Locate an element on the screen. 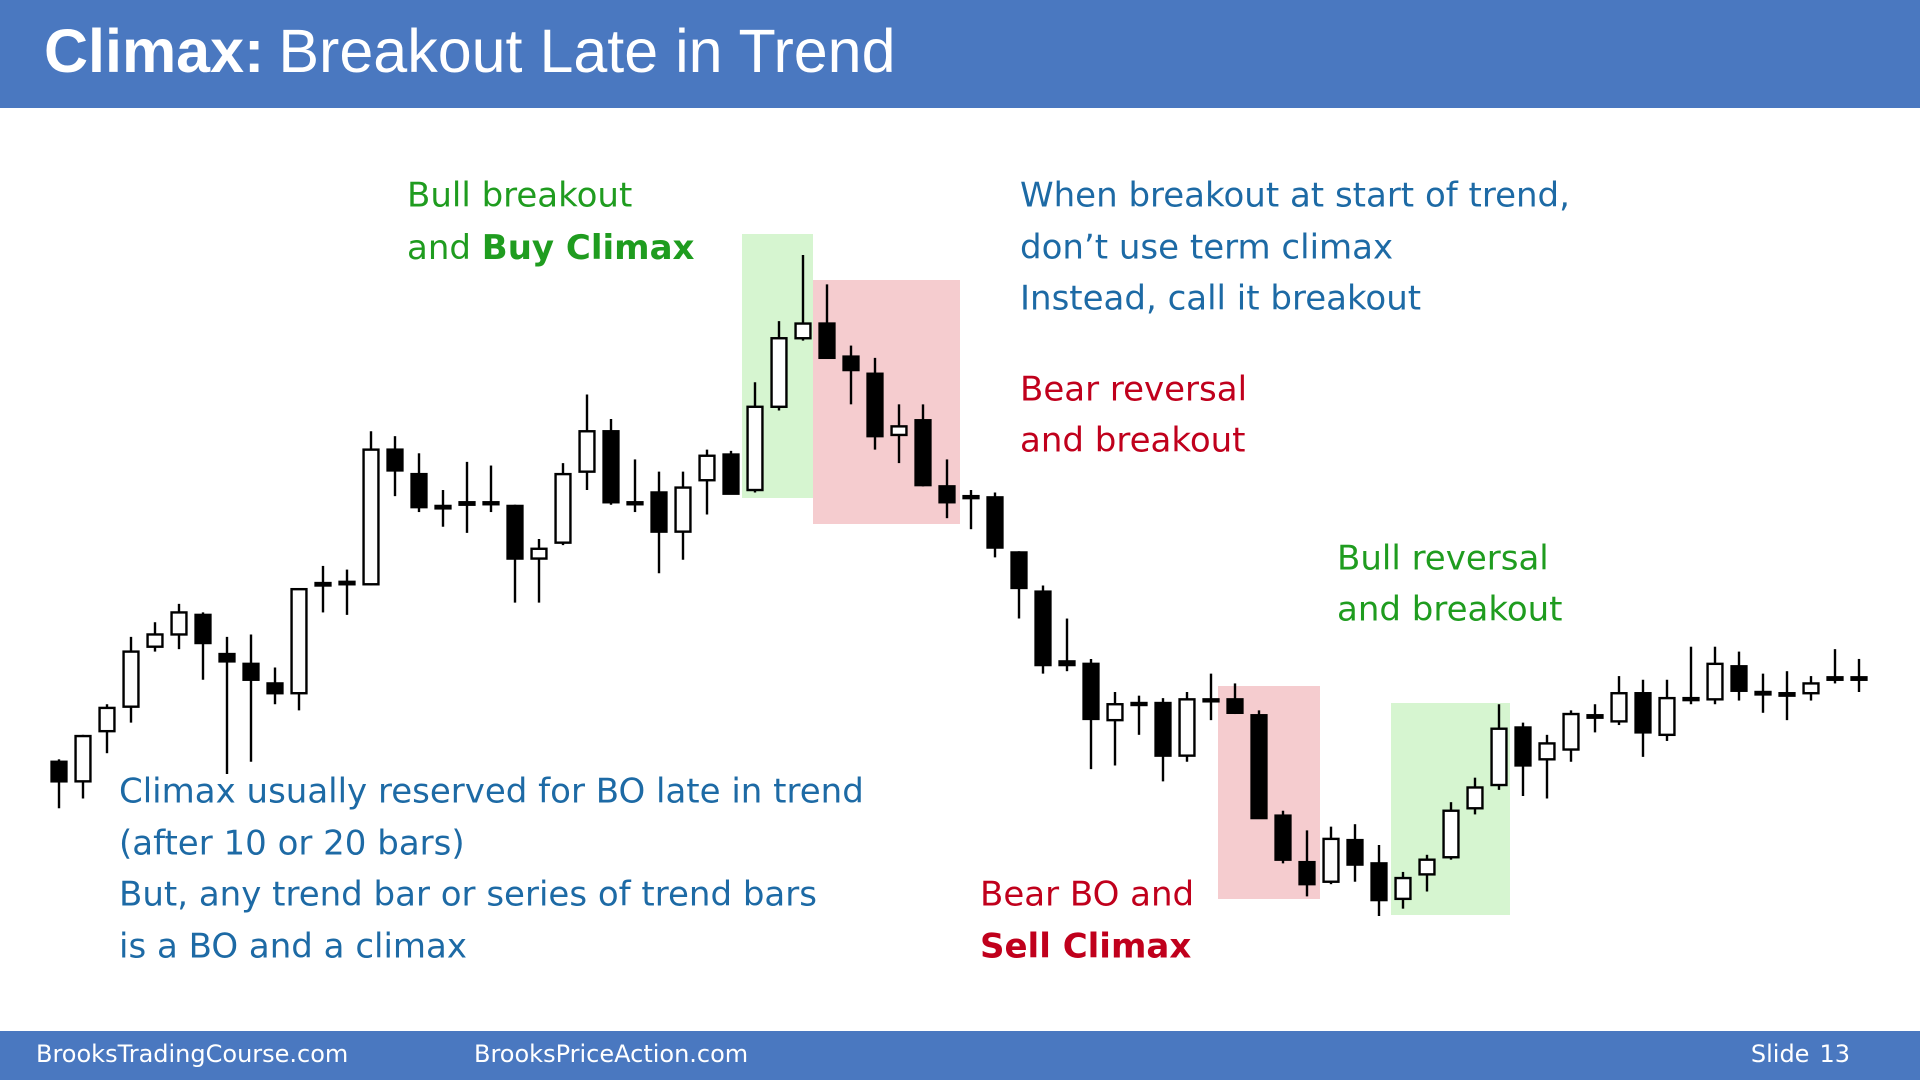  annotation: Bull reversal is located at coordinates (1443, 559).